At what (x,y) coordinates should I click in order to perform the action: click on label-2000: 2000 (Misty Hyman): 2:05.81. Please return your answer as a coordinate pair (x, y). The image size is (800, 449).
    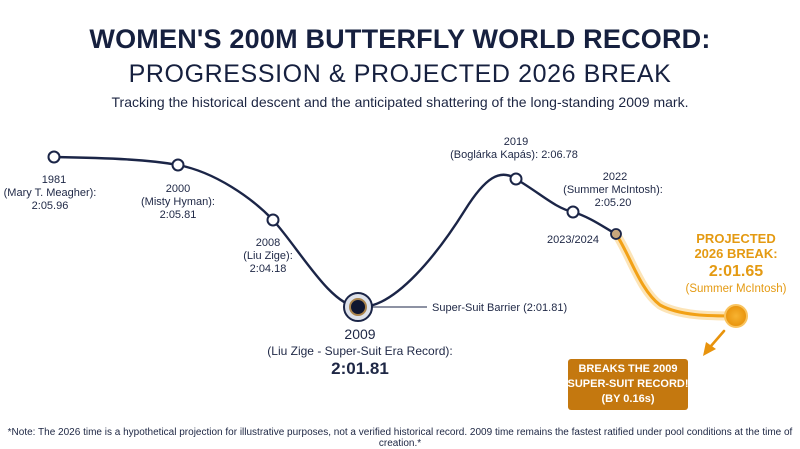
    Looking at the image, I should click on (178, 202).